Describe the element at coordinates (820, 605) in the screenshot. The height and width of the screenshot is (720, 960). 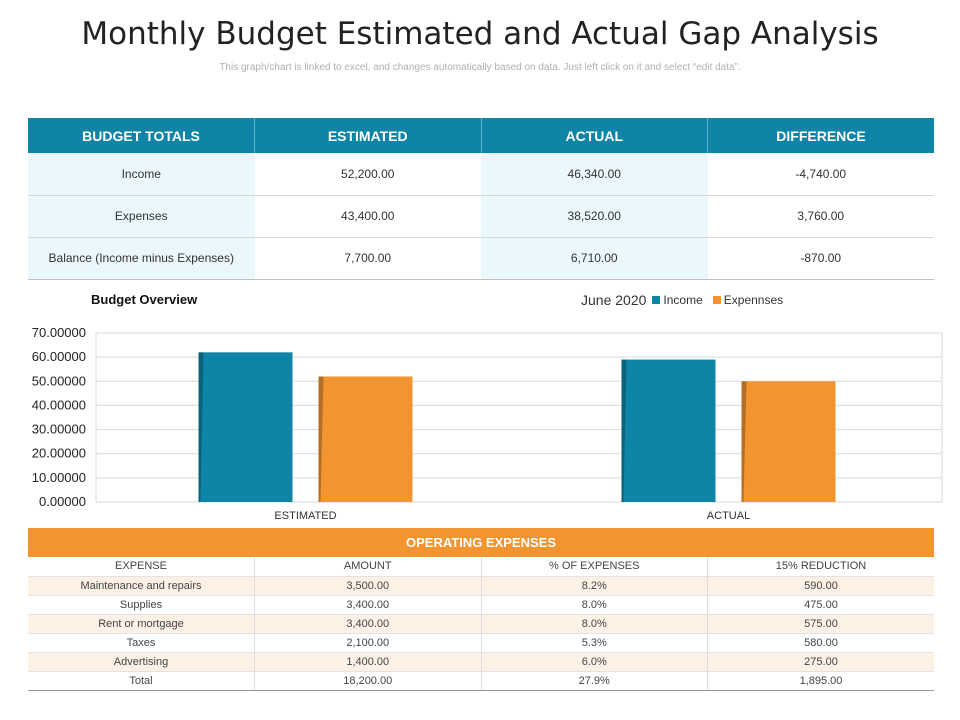
I see `opex-cell-reduction: 475.00` at that location.